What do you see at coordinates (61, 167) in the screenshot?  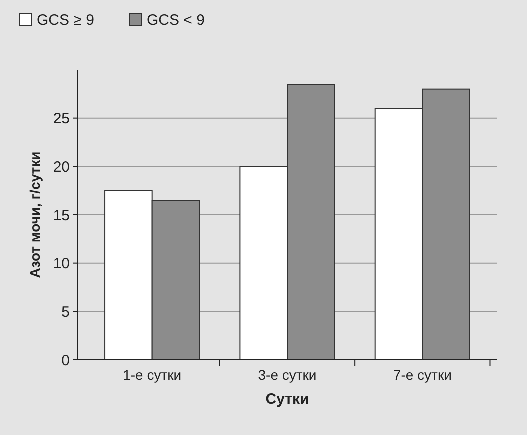 I see `y-tick-label: 20` at bounding box center [61, 167].